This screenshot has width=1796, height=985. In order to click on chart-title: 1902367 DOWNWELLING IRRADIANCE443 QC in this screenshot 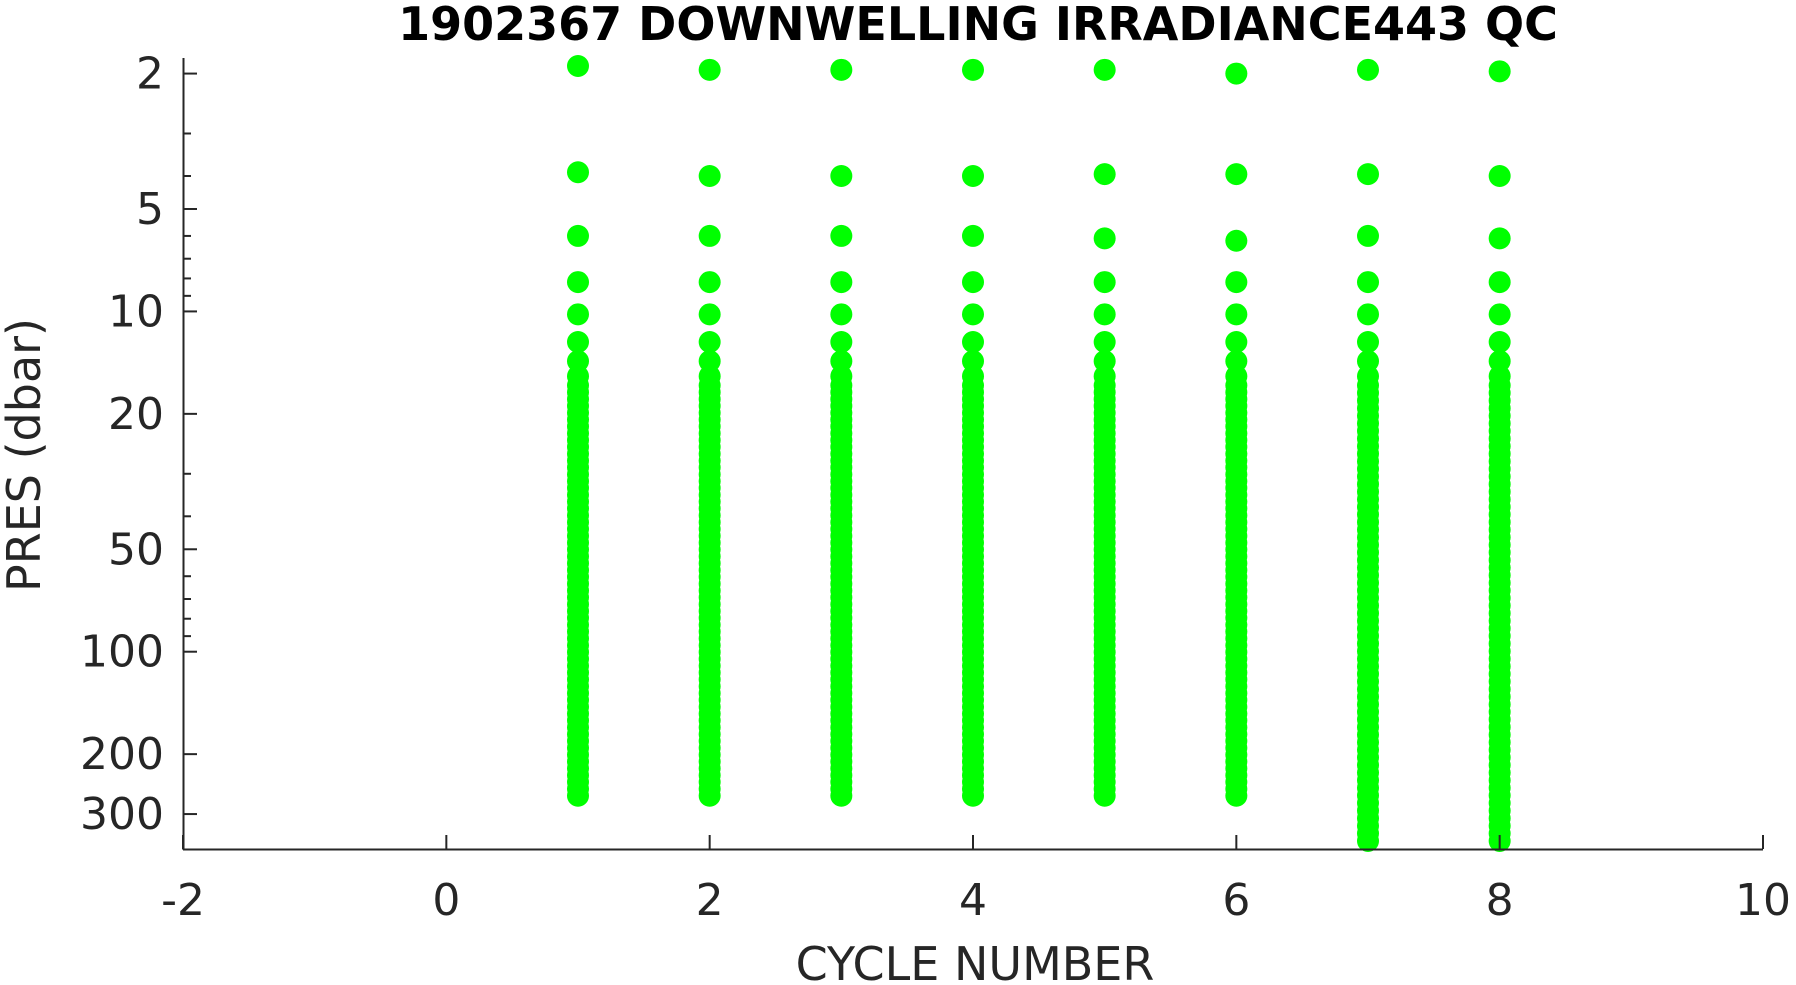, I will do `click(978, 25)`.